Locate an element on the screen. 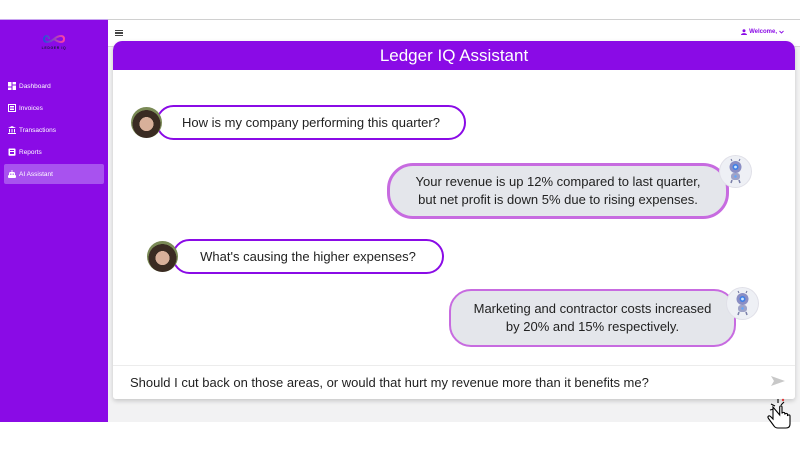 Image resolution: width=800 pixels, height=450 pixels. sidebar-item-ai-assistant: AI Assistant is located at coordinates (54, 174).